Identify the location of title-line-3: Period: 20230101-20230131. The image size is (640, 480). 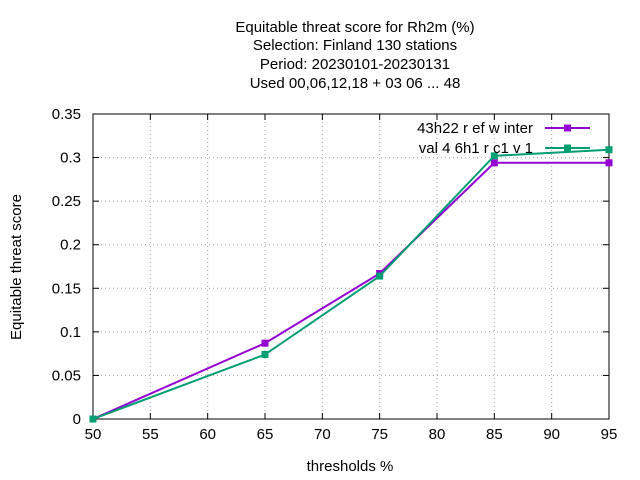
(355, 64).